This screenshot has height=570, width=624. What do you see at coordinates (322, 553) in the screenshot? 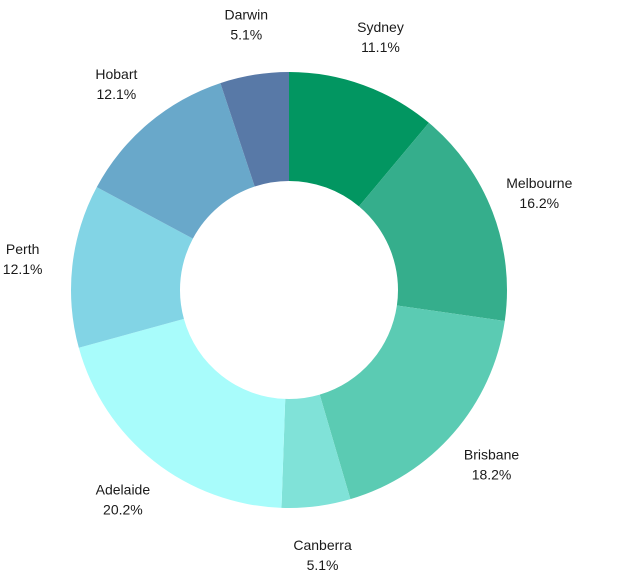
I see `slice-label-canberra: Canberra 5.1%` at bounding box center [322, 553].